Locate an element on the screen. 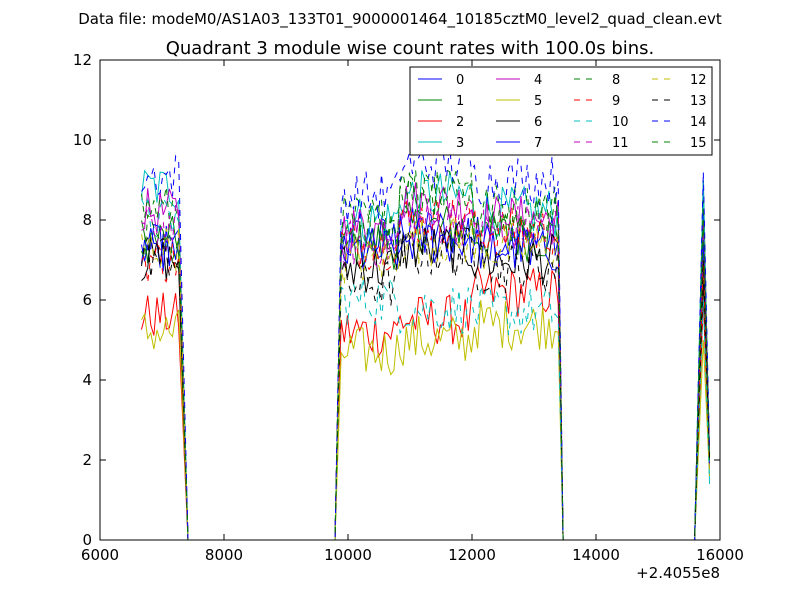  legend-label-1: 1 is located at coordinates (460, 101).